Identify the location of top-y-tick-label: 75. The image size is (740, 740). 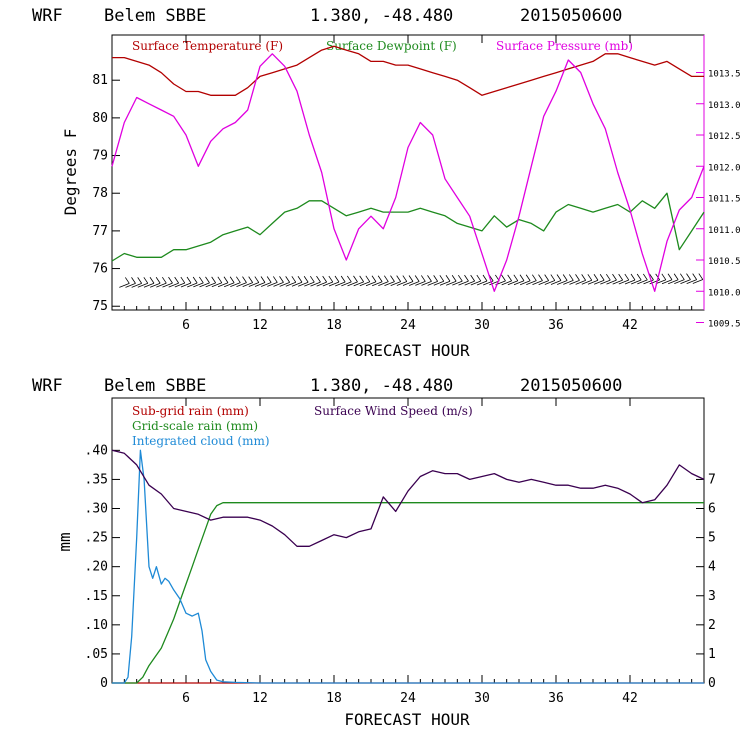
(100, 306).